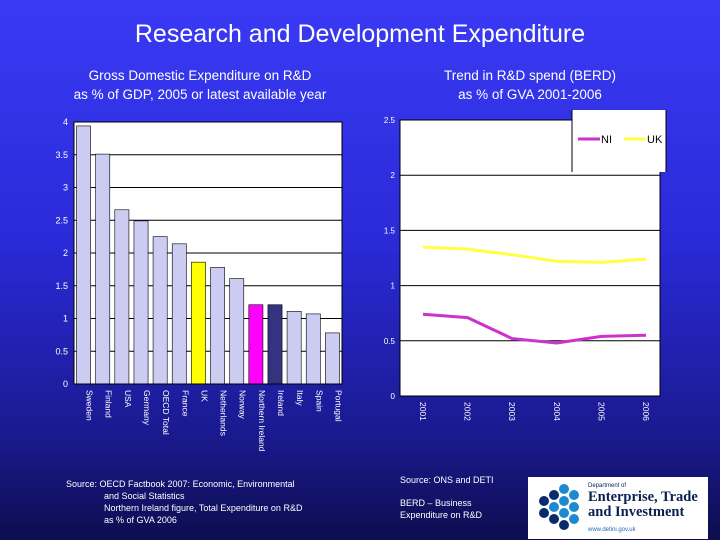  Describe the element at coordinates (512, 411) in the screenshot. I see `x-tick-label: 2003` at that location.